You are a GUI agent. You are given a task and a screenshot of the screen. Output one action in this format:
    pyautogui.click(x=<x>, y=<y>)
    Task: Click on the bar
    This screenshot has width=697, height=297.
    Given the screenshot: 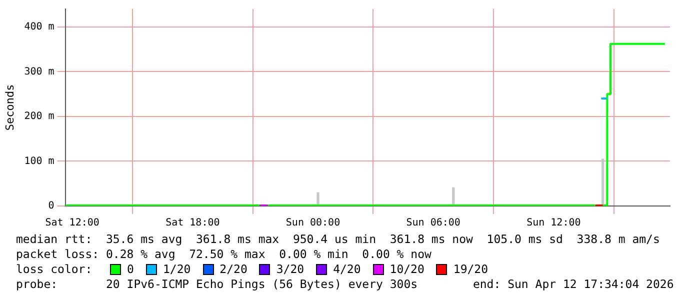 What is the action you would take?
    pyautogui.click(x=602, y=182)
    